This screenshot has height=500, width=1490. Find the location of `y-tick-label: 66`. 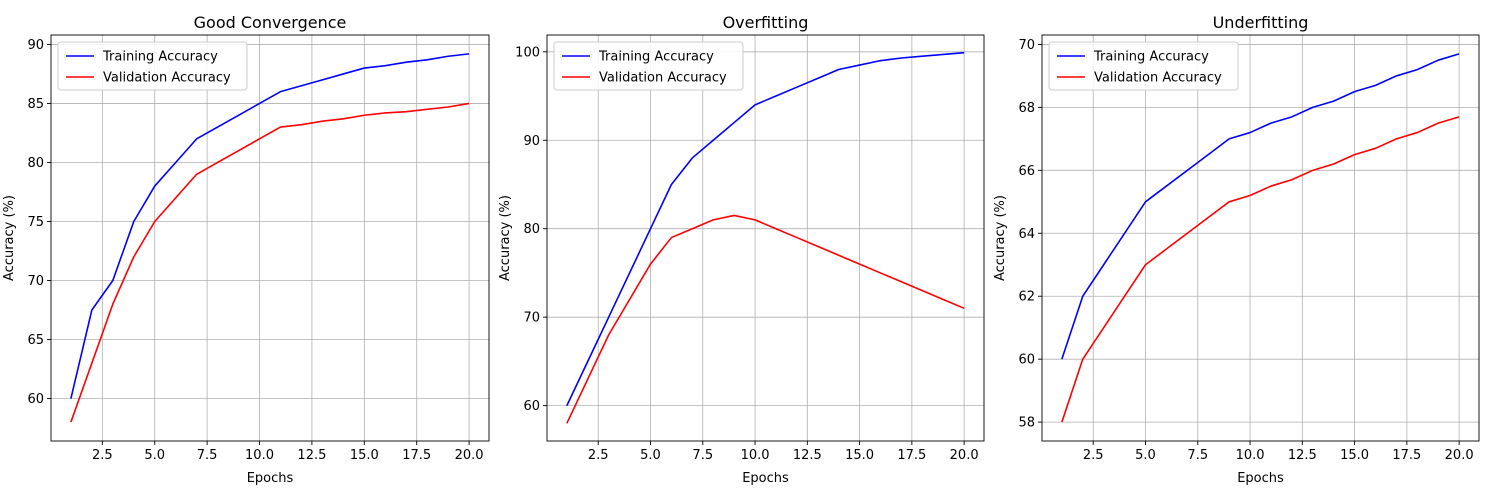

y-tick-label: 66 is located at coordinates (1026, 171).